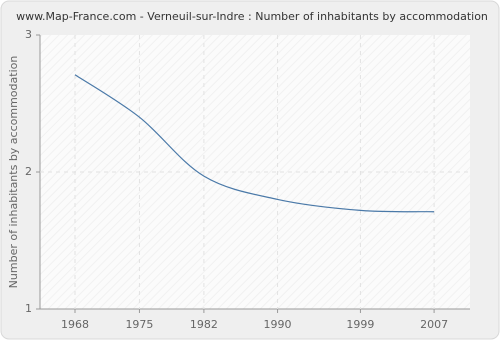  Describe the element at coordinates (360, 324) in the screenshot. I see `x-tick-label: 1999` at that location.